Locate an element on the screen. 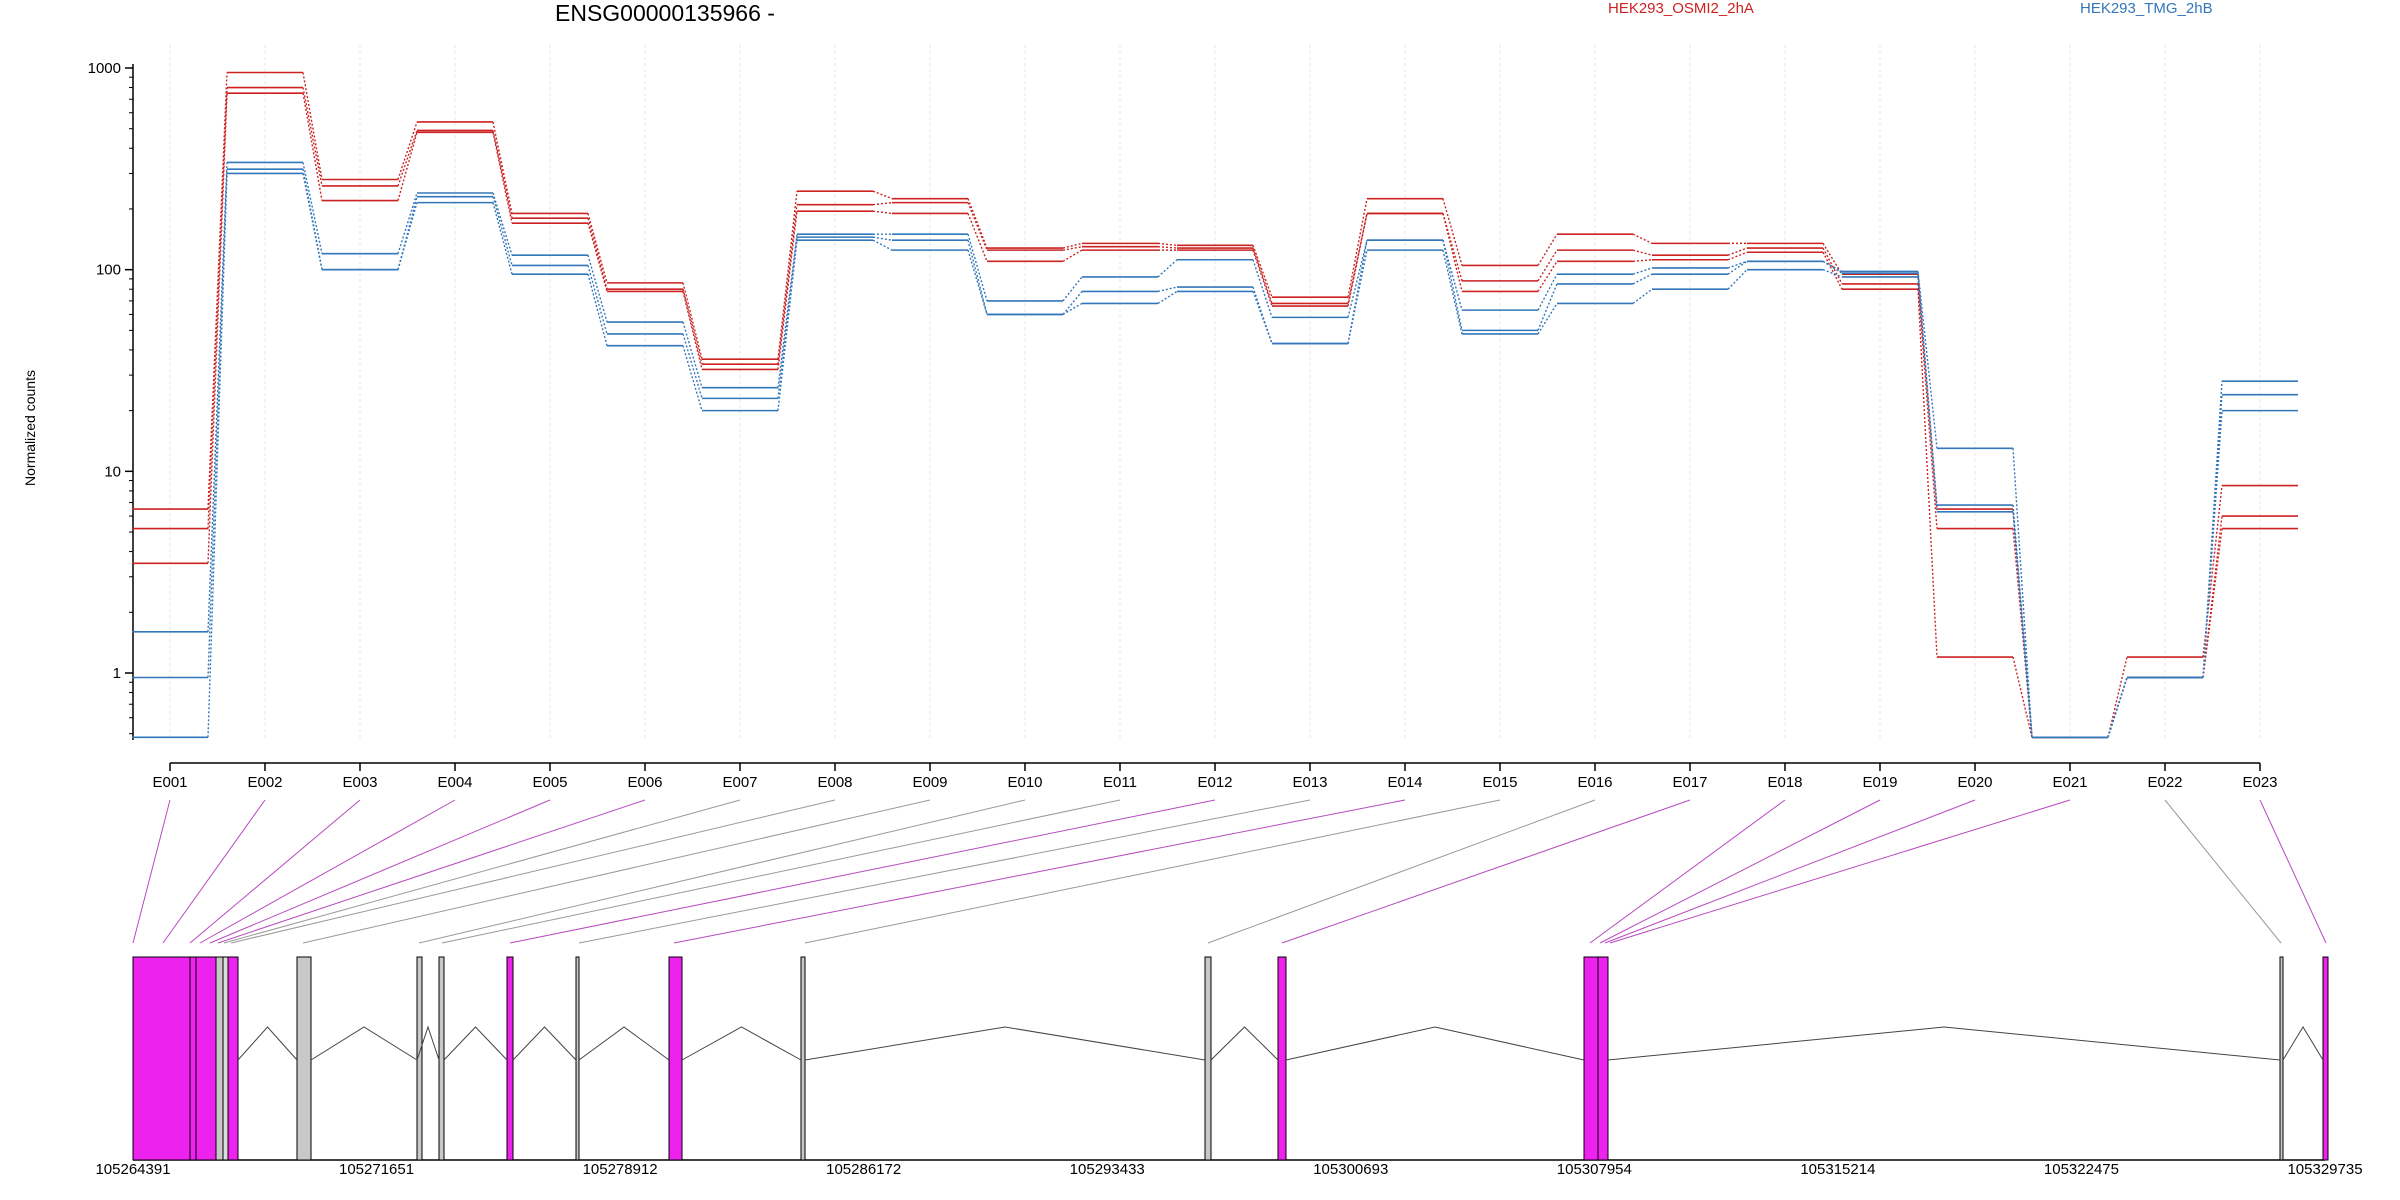 This screenshot has height=1200, width=2400. legend-item-osmi2: HEK293_OSMI2_2hA is located at coordinates (1681, 8).